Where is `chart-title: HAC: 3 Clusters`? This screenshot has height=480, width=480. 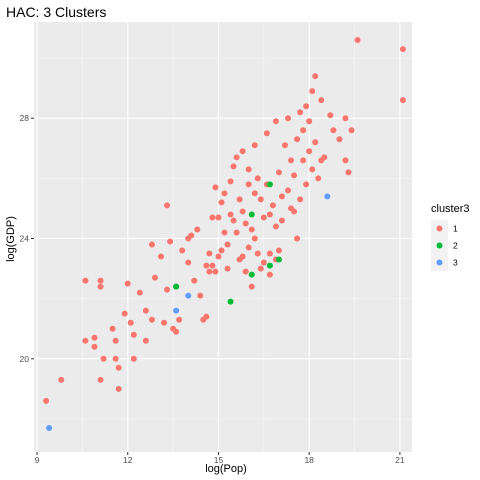 chart-title: HAC: 3 Clusters is located at coordinates (56, 12).